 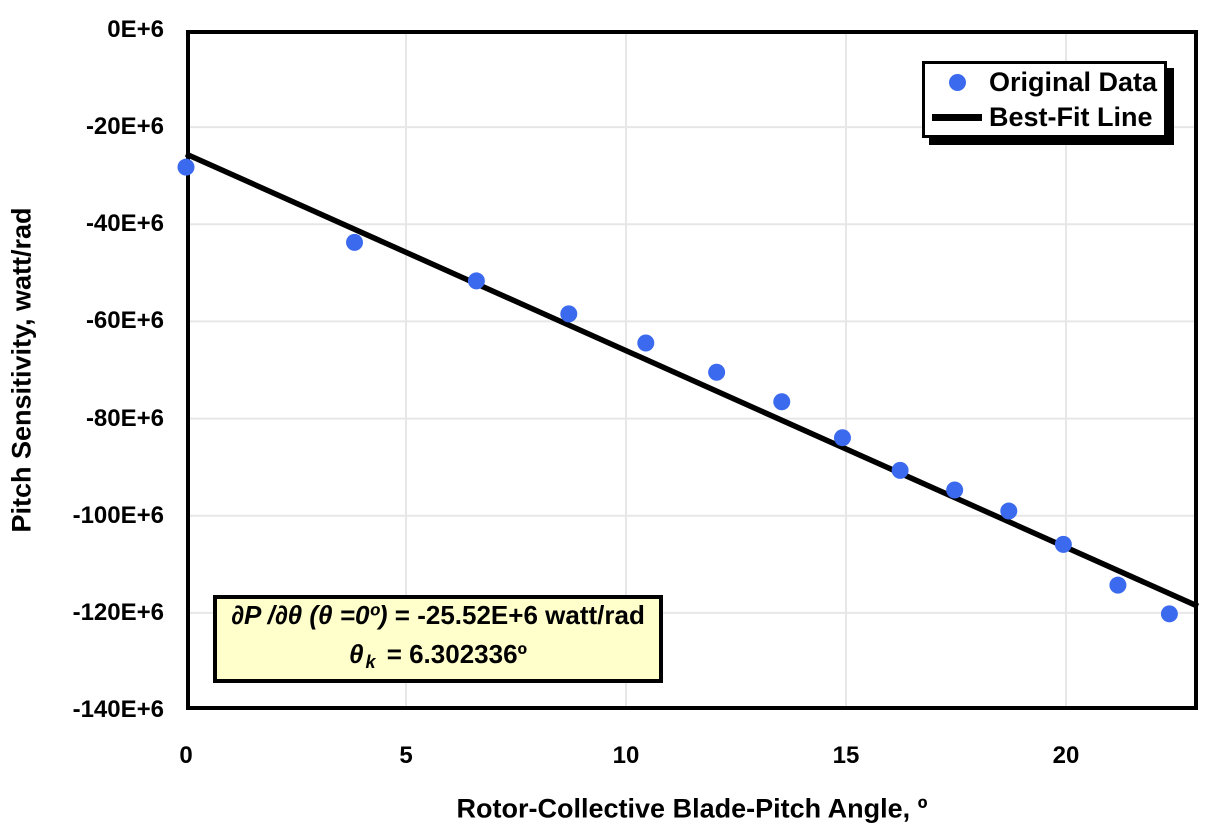 What do you see at coordinates (692, 808) in the screenshot?
I see `x-axis-title: Rotor-Collective Blade-Pitch Angle, º` at bounding box center [692, 808].